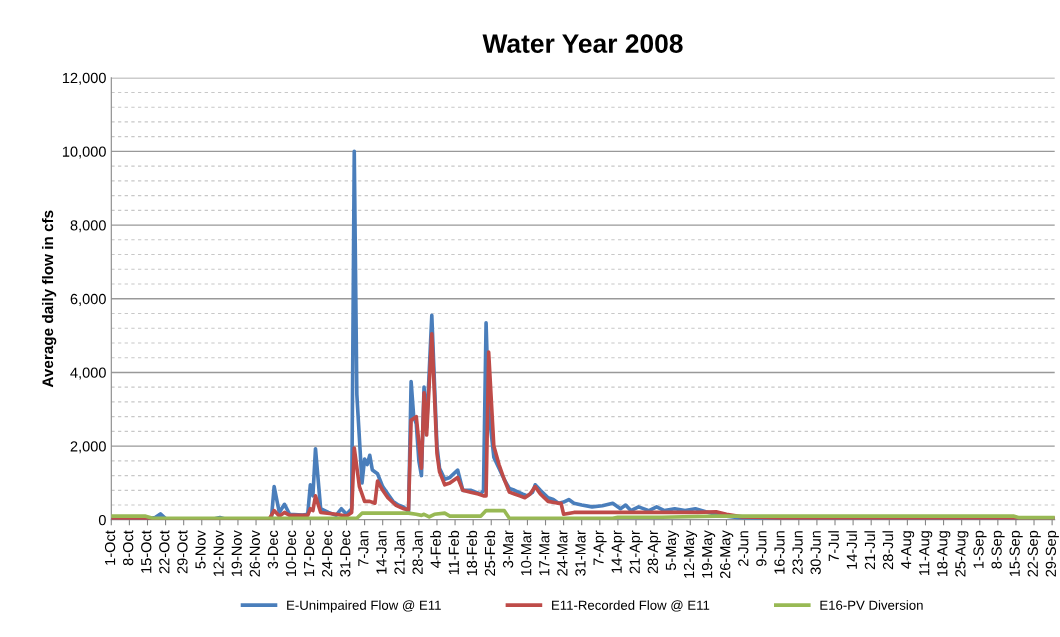 Image resolution: width=1060 pixels, height=637 pixels. What do you see at coordinates (690, 554) in the screenshot?
I see `x-tick-label: 12-May` at bounding box center [690, 554].